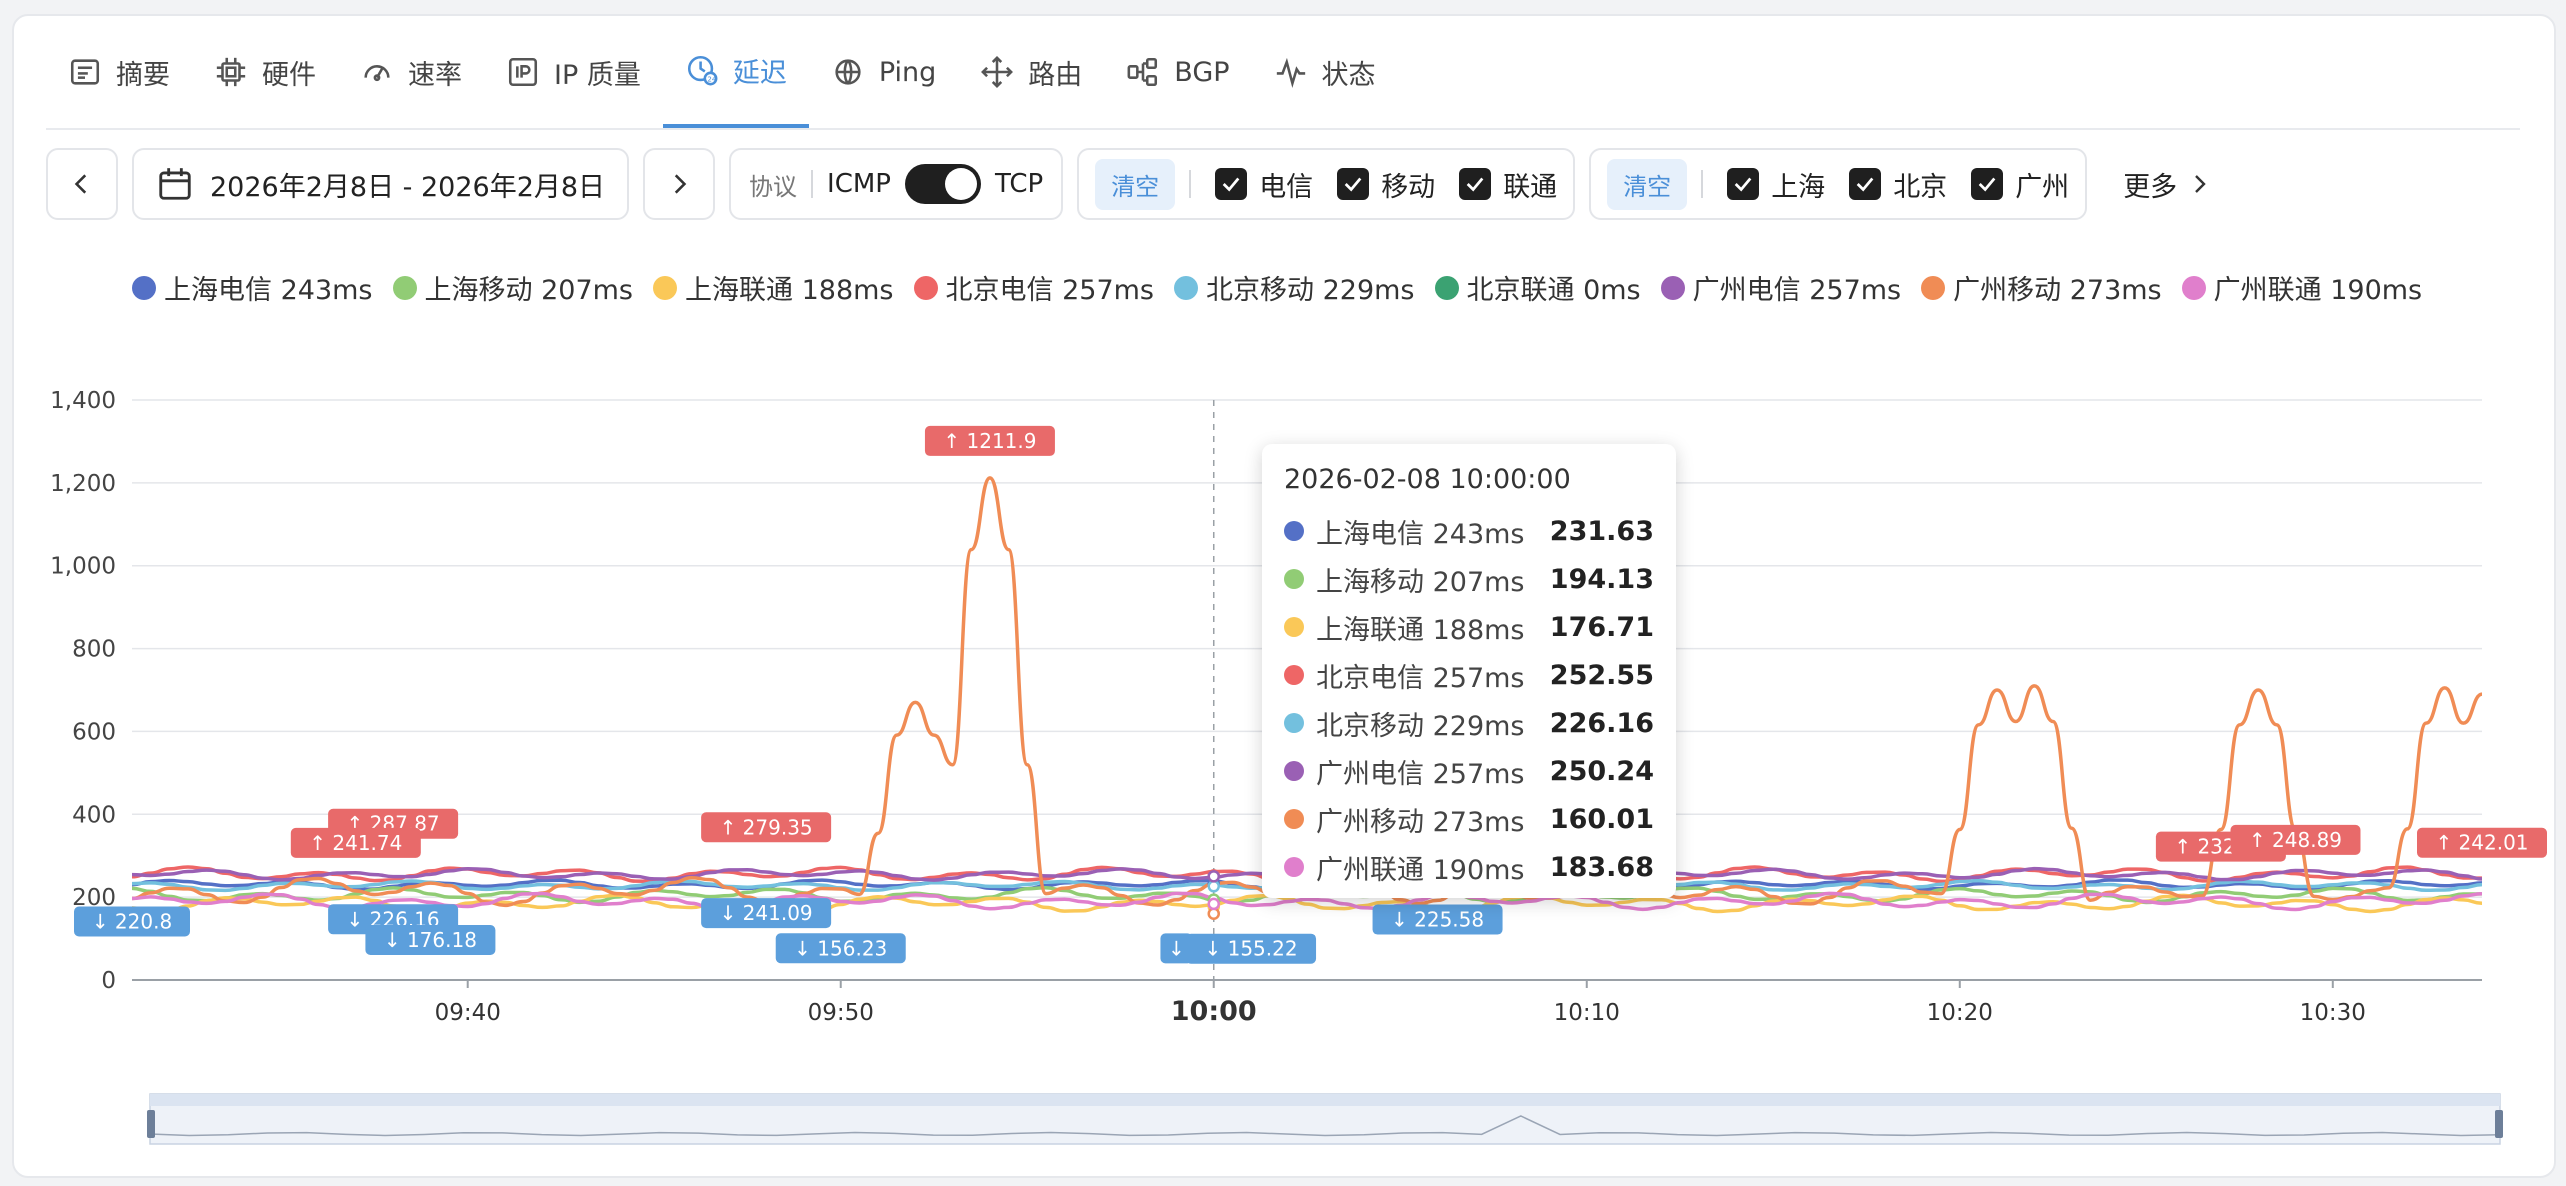 The image size is (2566, 1186). I want to click on city-checkbox-beijing: 北京, so click(1898, 184).